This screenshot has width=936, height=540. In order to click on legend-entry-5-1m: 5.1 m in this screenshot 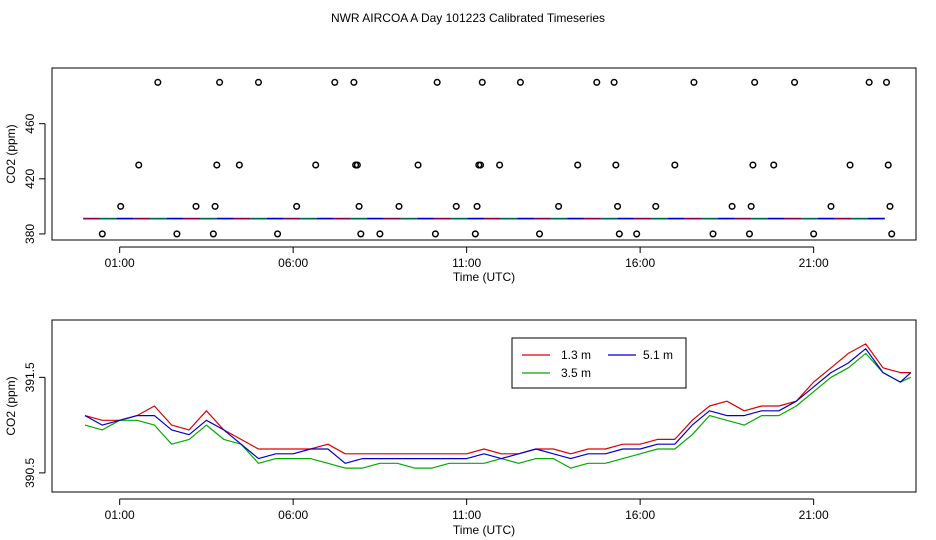, I will do `click(640, 355)`.